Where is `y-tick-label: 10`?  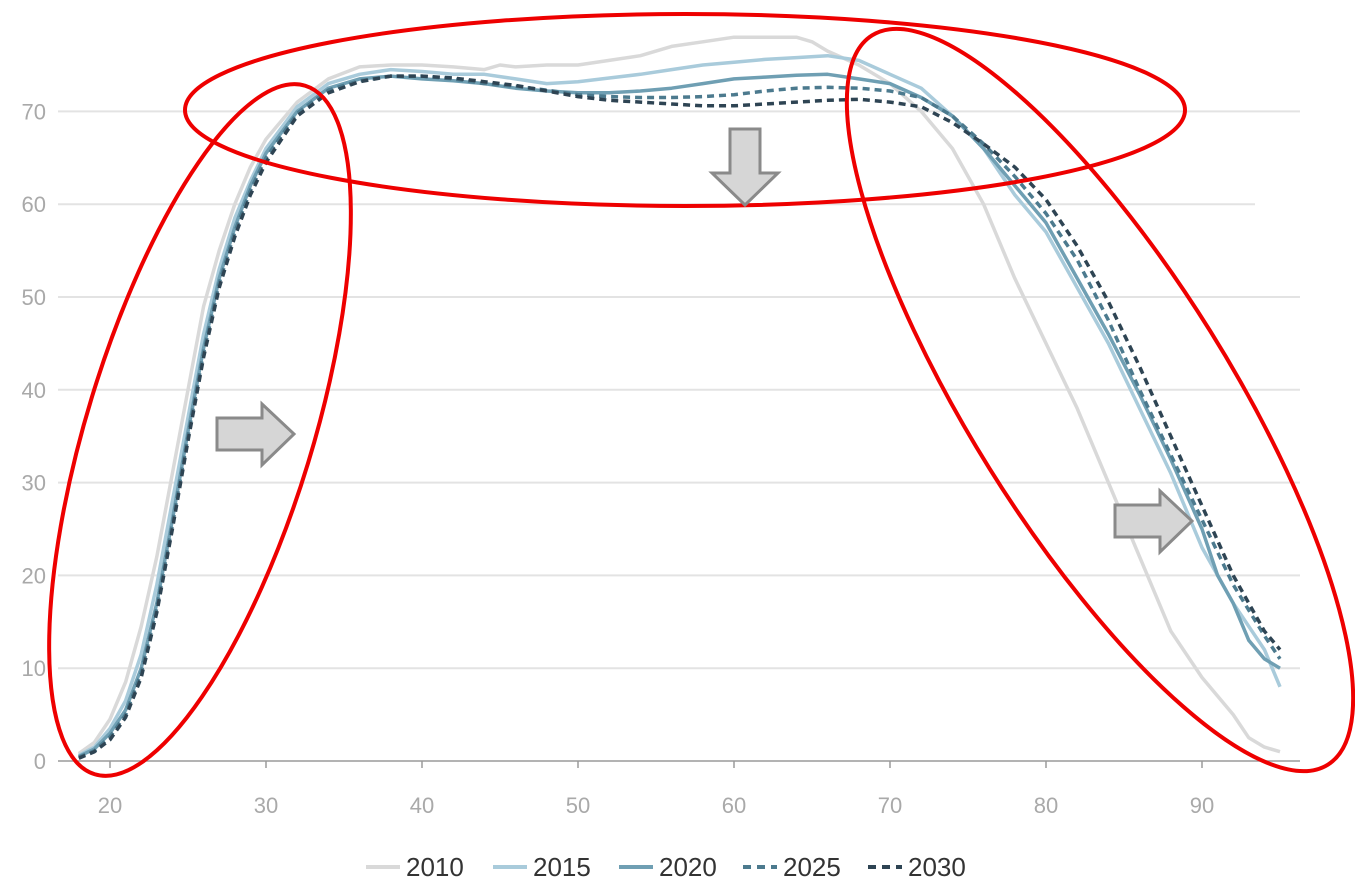 y-tick-label: 10 is located at coordinates (34, 668).